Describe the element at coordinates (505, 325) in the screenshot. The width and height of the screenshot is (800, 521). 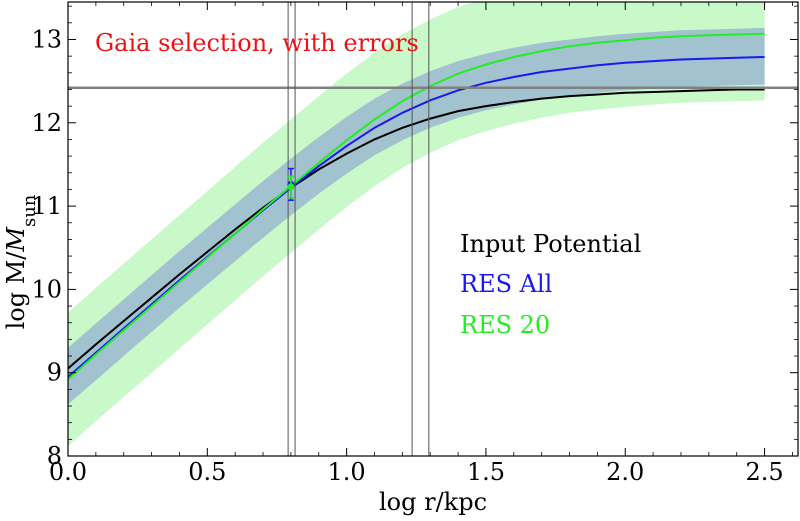
I see `legend-entry-res-20: RES 20` at that location.